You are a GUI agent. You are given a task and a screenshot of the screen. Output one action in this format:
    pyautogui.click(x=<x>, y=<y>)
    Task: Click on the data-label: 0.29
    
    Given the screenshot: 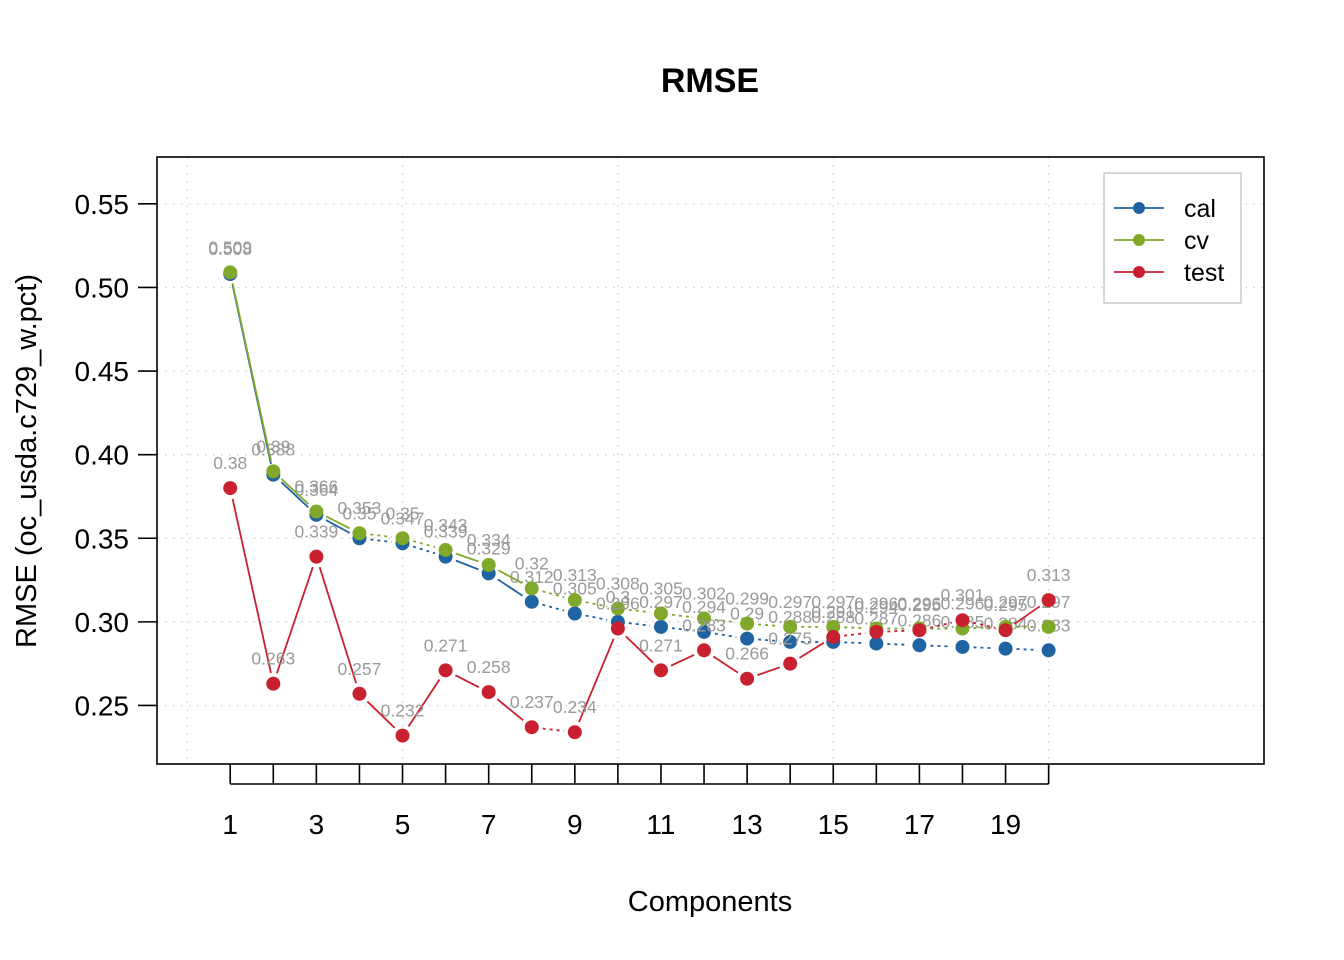 What is the action you would take?
    pyautogui.click(x=747, y=614)
    